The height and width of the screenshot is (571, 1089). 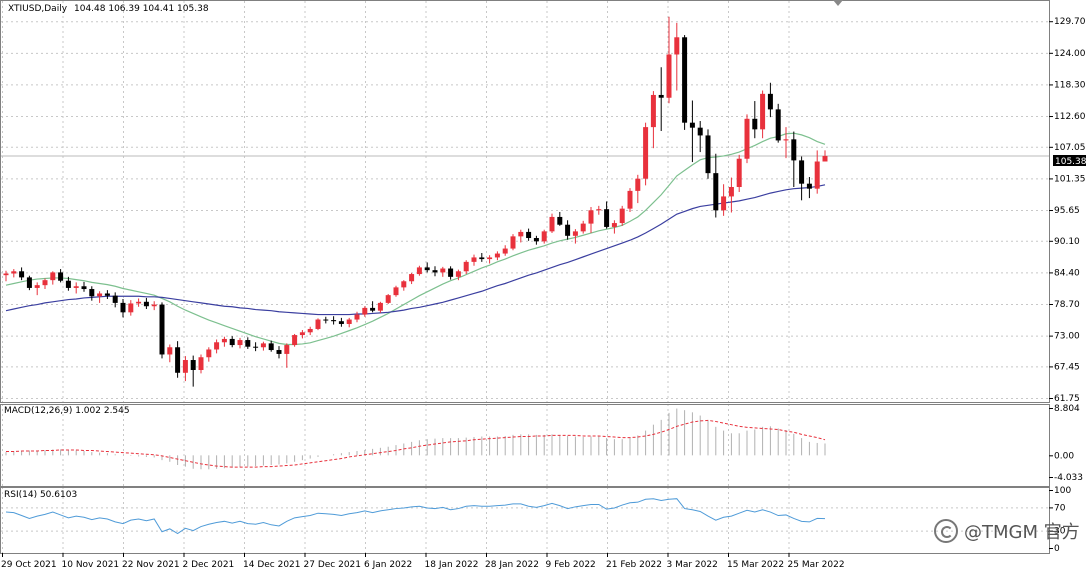 What do you see at coordinates (1070, 148) in the screenshot?
I see `price-tick-label: 107.05` at bounding box center [1070, 148].